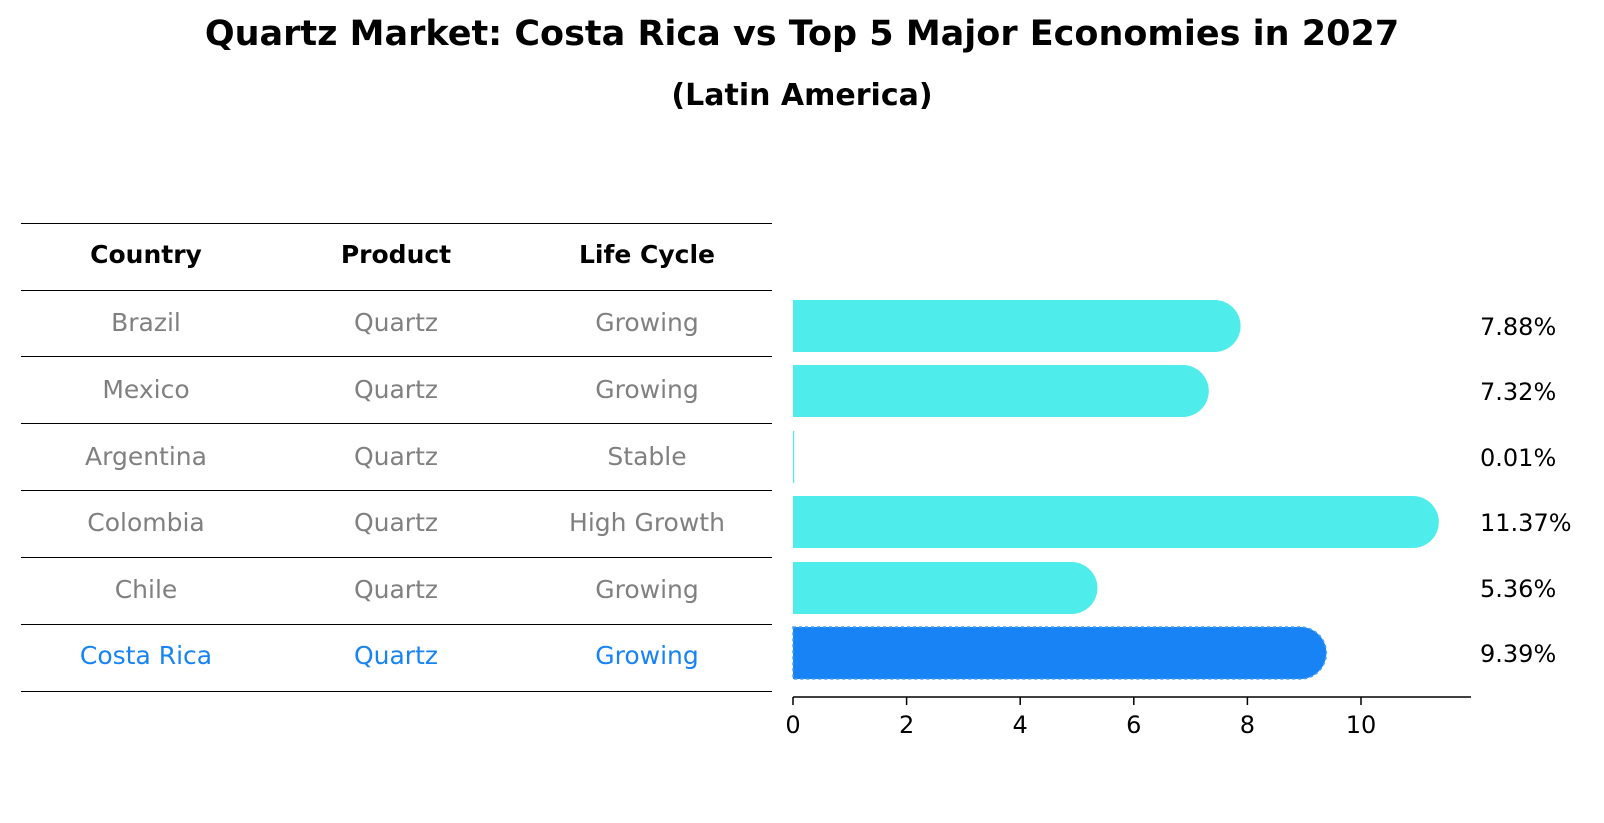  What do you see at coordinates (146, 522) in the screenshot?
I see `country-cell: Colombia` at bounding box center [146, 522].